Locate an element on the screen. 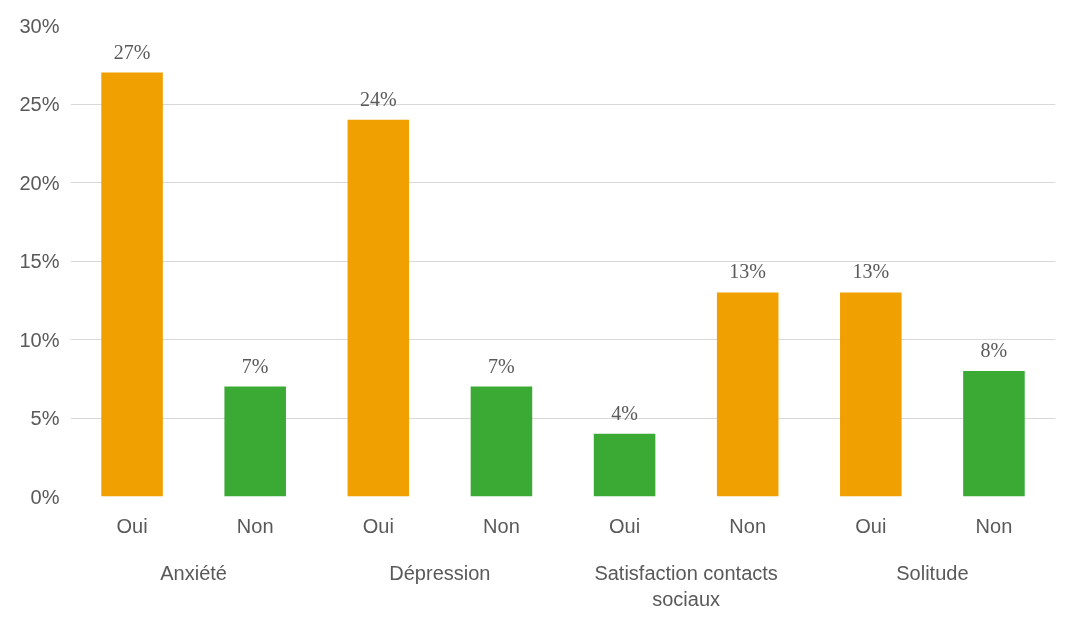  data-label: 27% is located at coordinates (132, 51).